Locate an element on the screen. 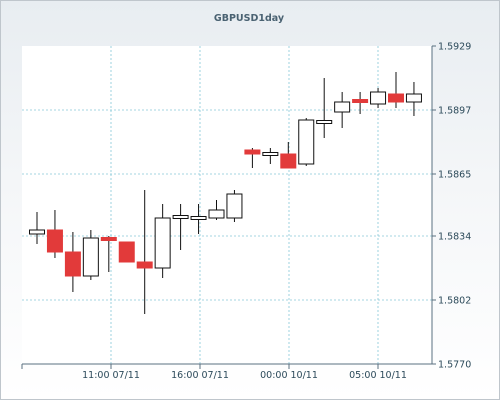 The width and height of the screenshot is (500, 401). x-tick-label: 05:00 10/11 is located at coordinates (378, 375).